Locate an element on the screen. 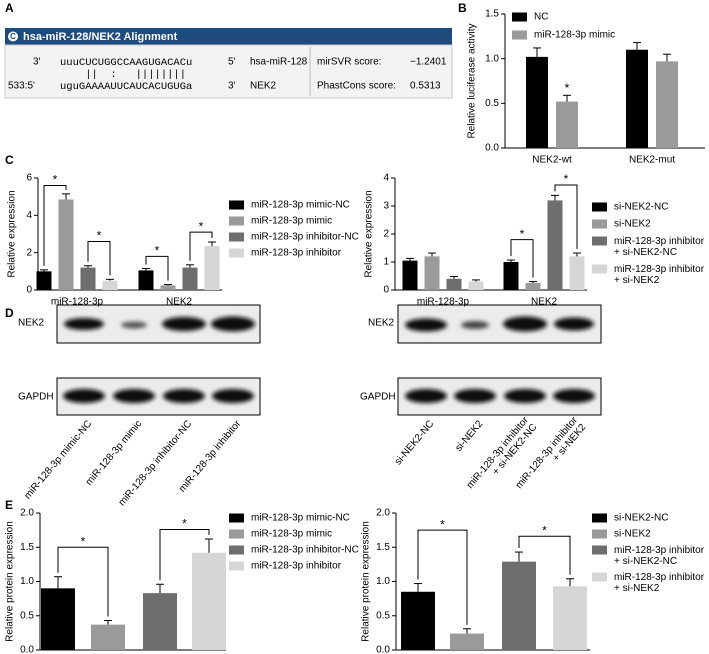 This screenshot has width=709, height=654. sequence-name: hsa-miR-128 is located at coordinates (279, 62).